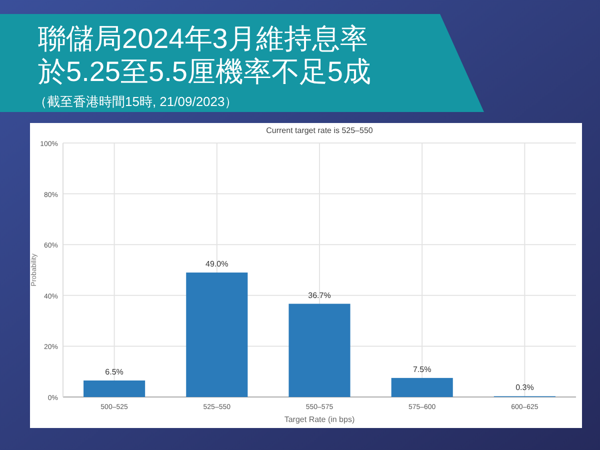  I want to click on data-label: 7.5%, so click(422, 369).